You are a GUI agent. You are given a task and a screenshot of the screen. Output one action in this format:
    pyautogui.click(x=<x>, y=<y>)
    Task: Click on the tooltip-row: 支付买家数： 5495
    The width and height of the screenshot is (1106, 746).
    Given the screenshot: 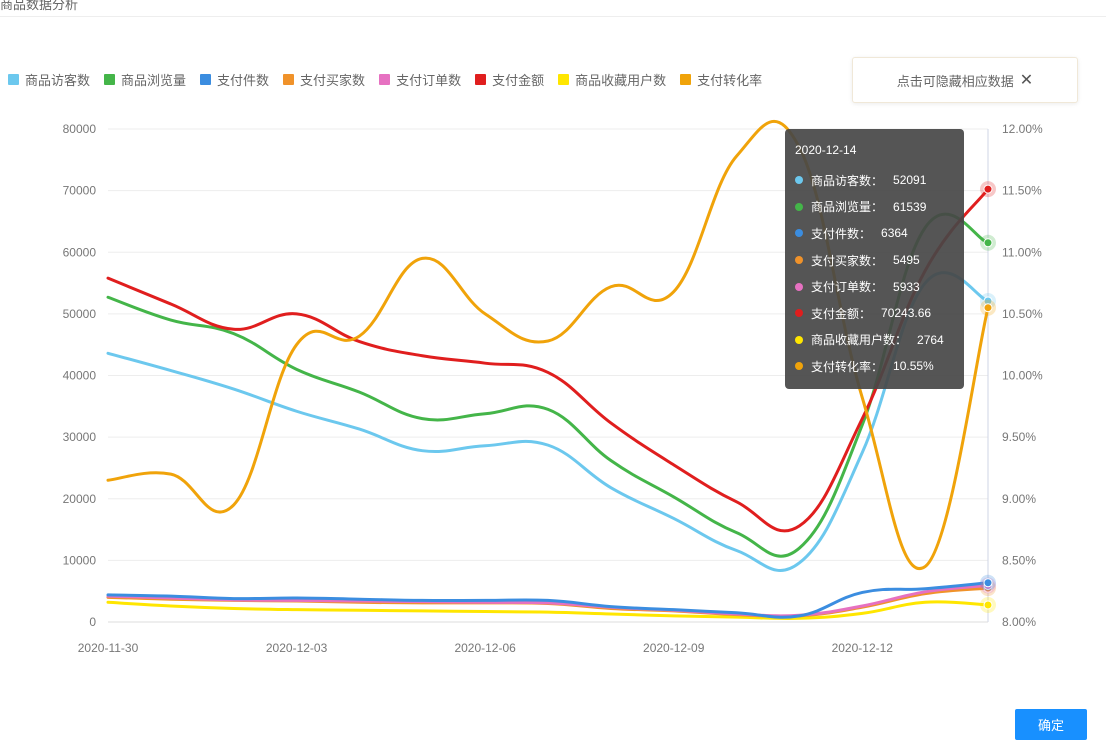 What is the action you would take?
    pyautogui.click(x=874, y=260)
    